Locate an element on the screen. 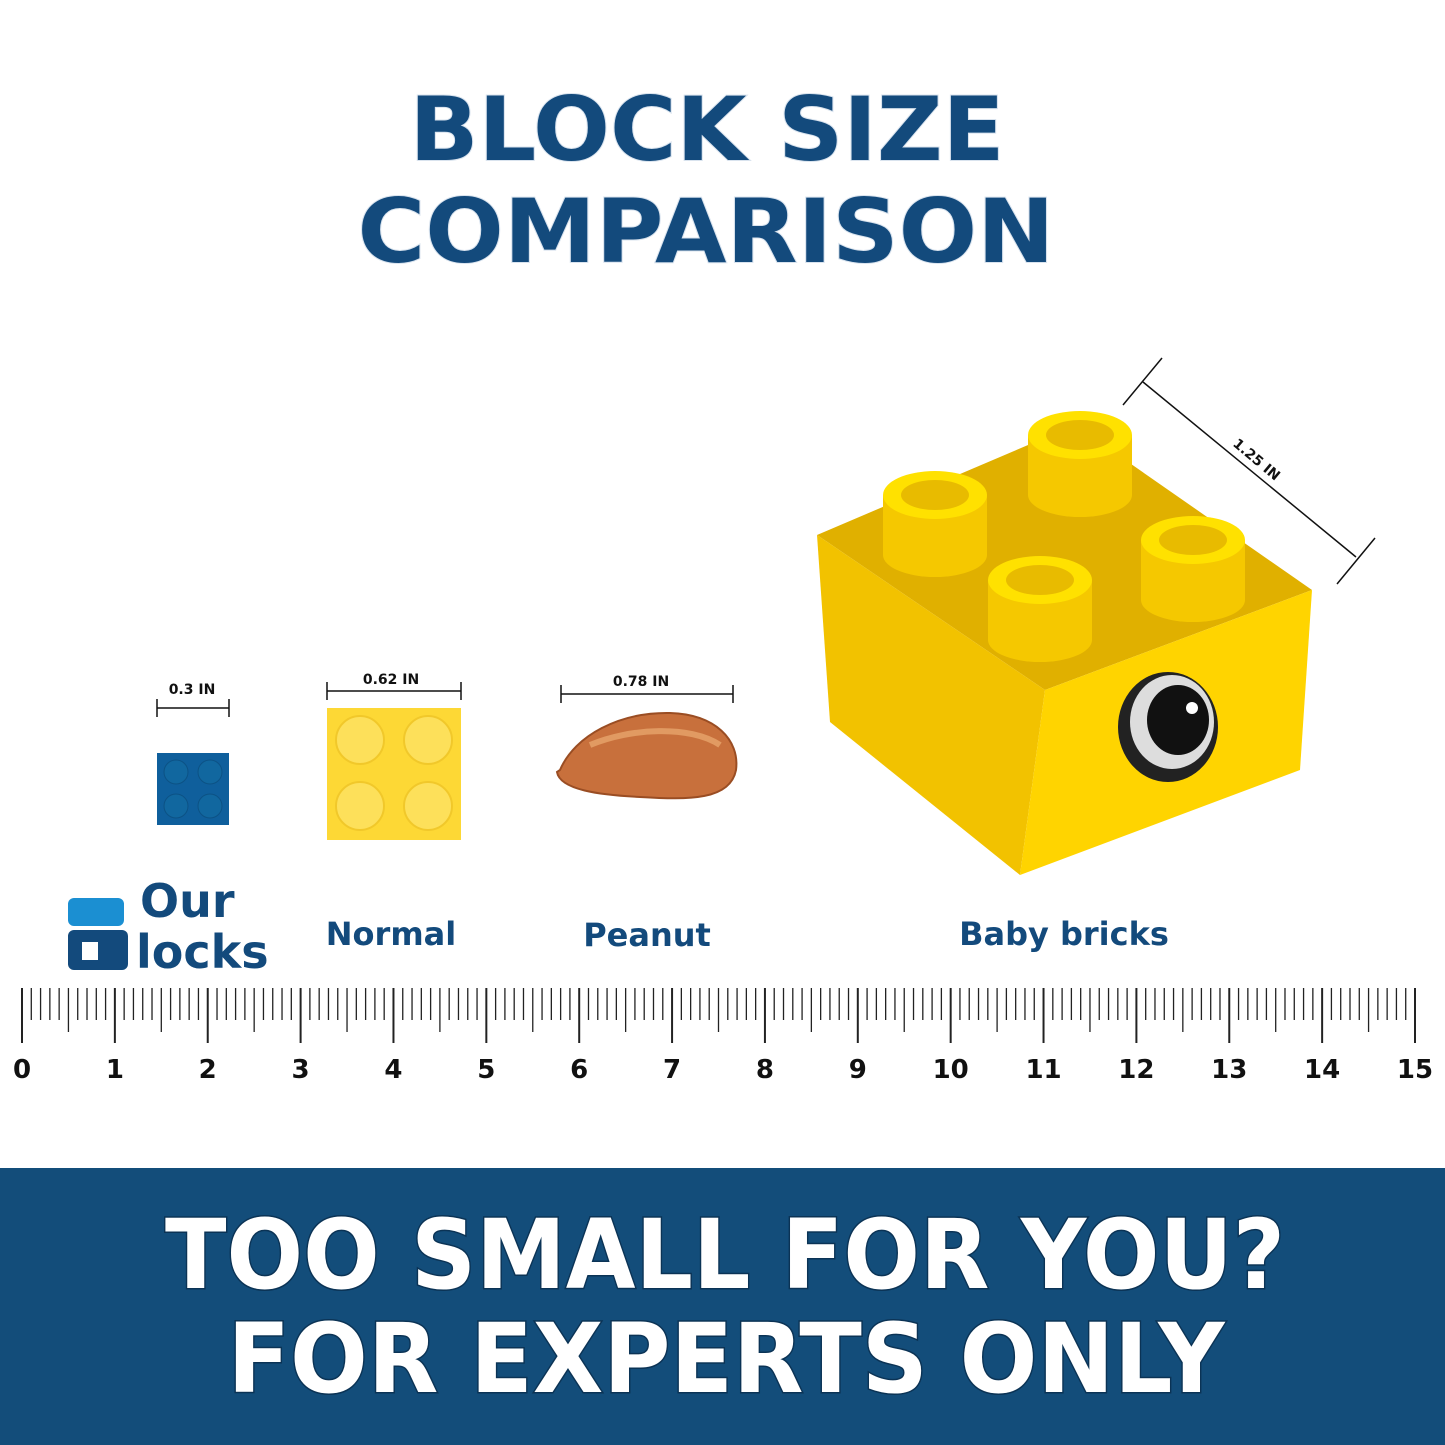  dimension-label: 0.3 IN is located at coordinates (192, 690).